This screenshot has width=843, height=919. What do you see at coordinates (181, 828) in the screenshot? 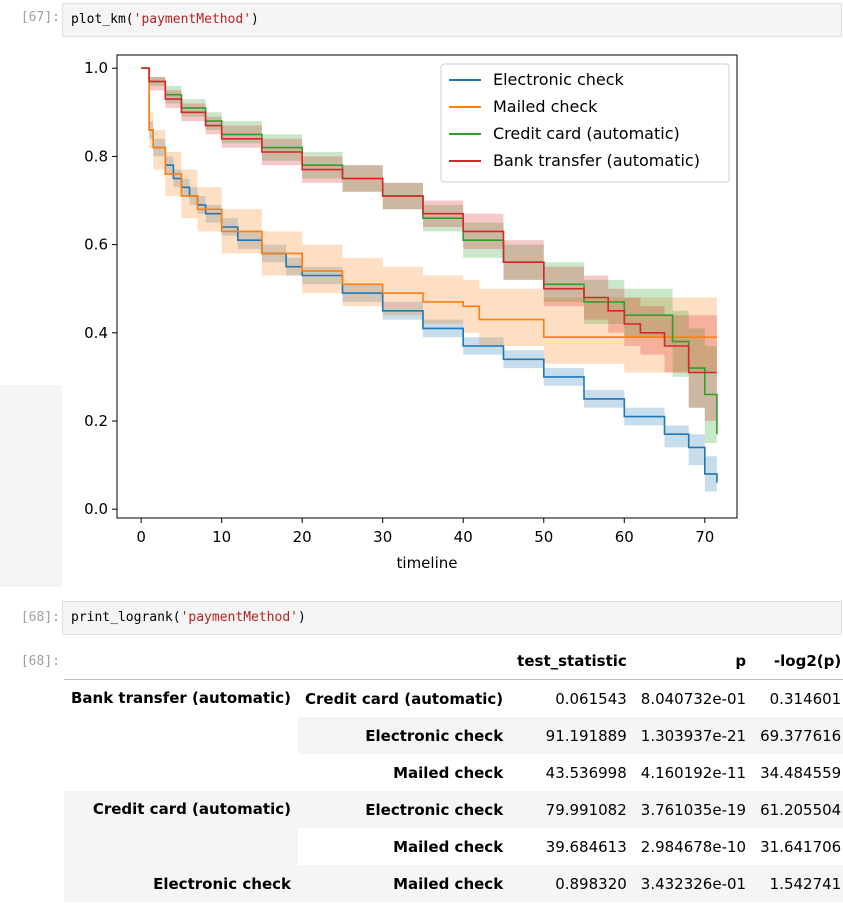
I see `row-group-label: Credit card (automatic)` at bounding box center [181, 828].